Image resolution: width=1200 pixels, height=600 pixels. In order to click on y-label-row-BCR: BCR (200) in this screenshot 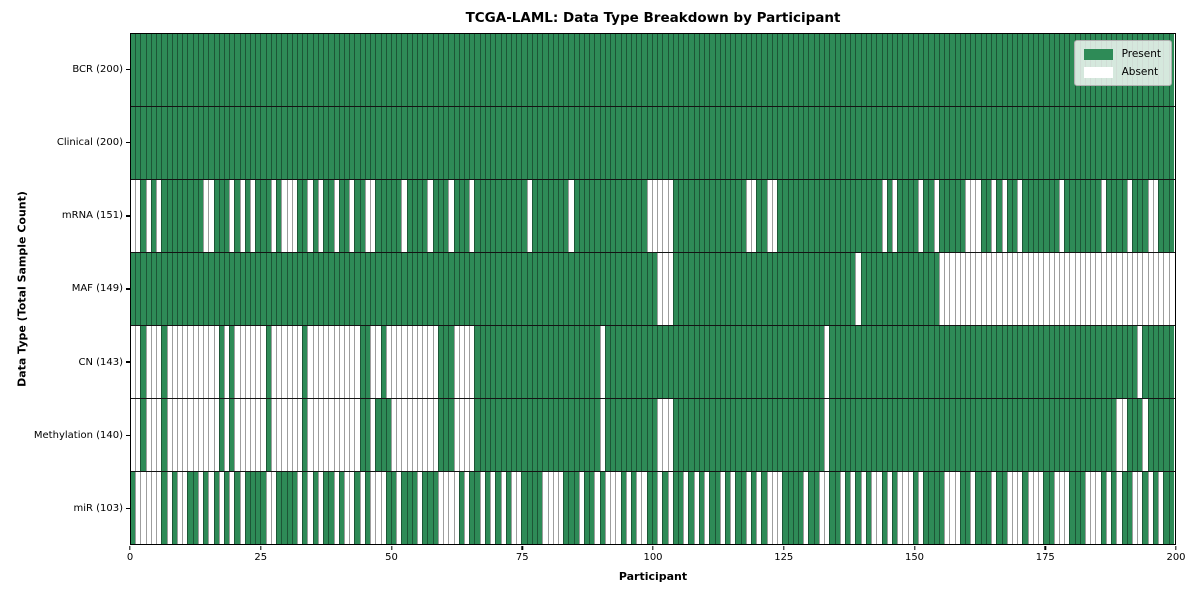, I will do `click(65, 69)`.